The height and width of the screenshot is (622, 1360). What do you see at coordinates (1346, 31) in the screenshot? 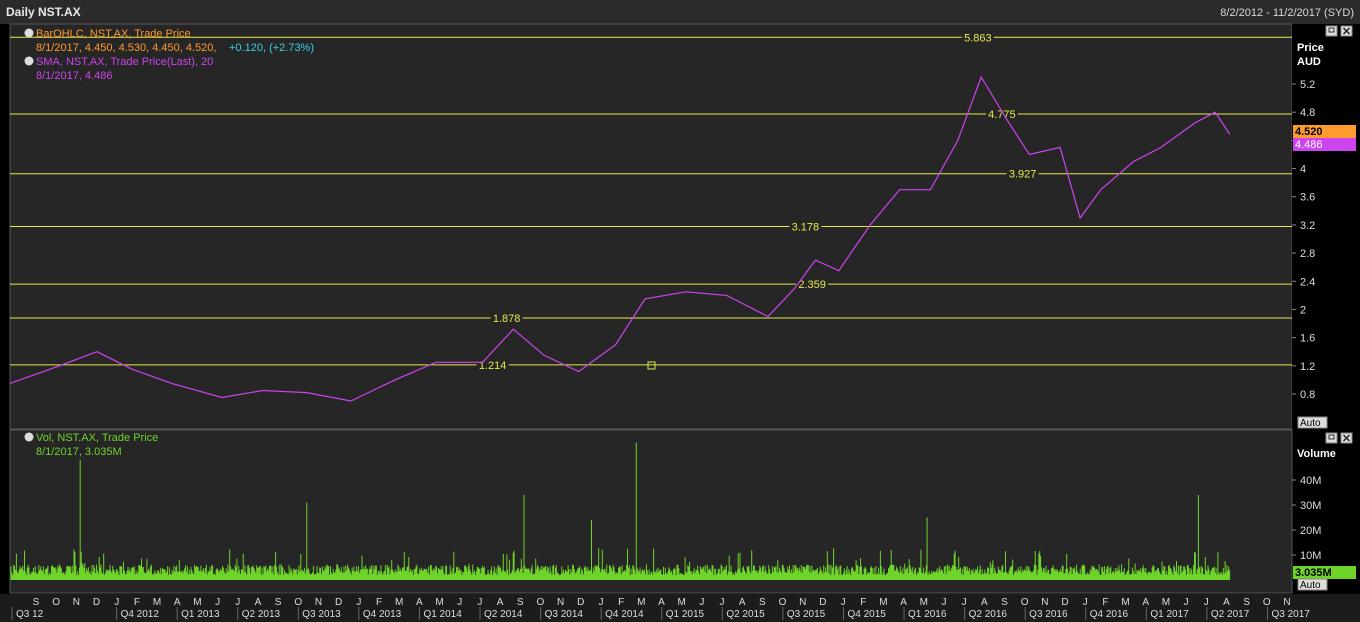
I see `pane-close-glyph` at bounding box center [1346, 31].